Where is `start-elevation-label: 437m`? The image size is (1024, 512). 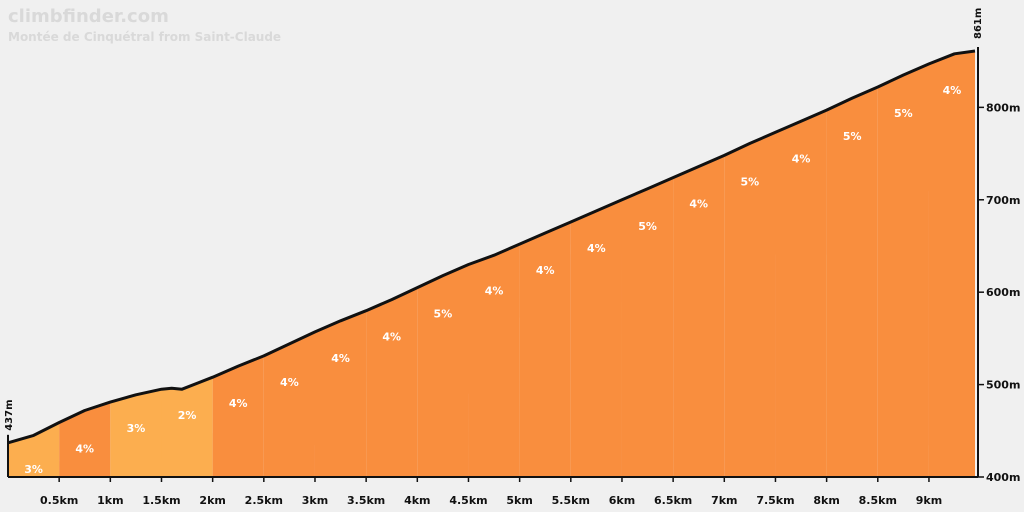 start-elevation-label: 437m is located at coordinates (9, 415).